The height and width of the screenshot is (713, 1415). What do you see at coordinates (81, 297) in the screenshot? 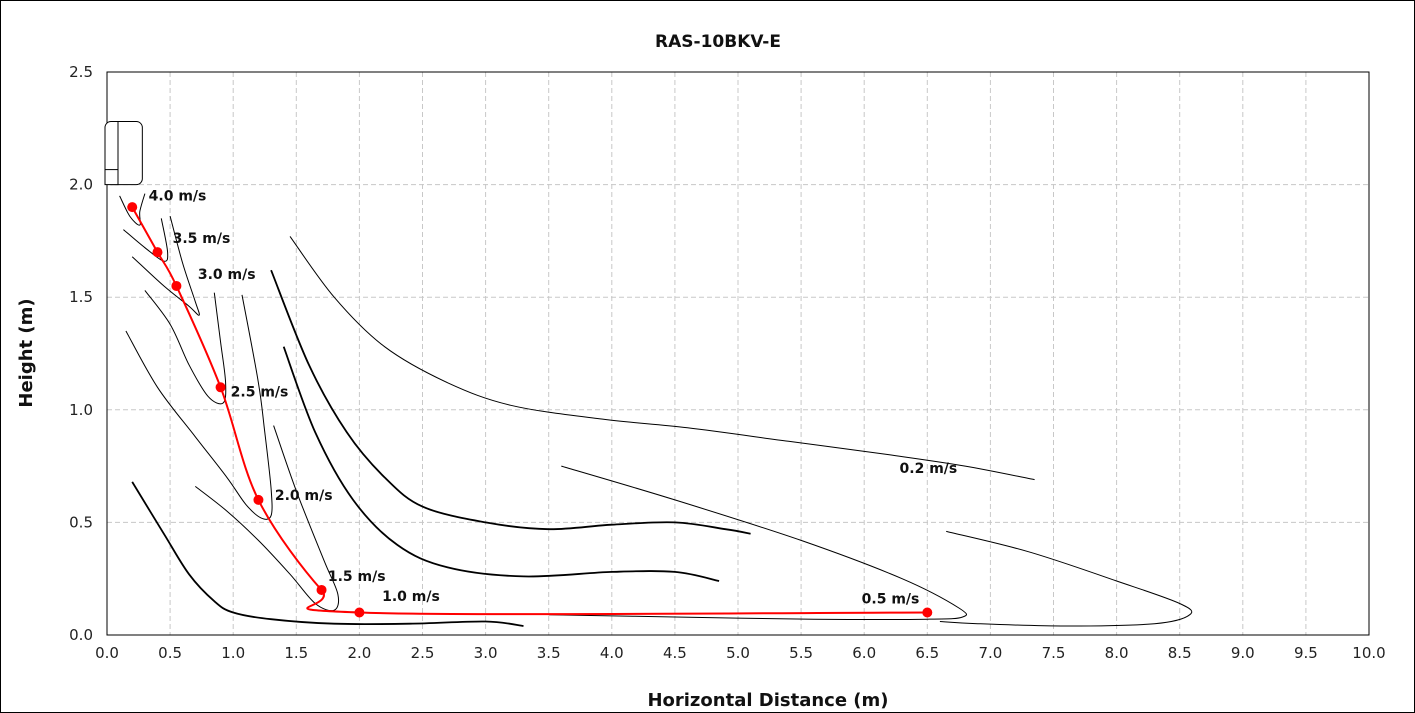
I see `y-tick-label: 1.5` at bounding box center [81, 297].